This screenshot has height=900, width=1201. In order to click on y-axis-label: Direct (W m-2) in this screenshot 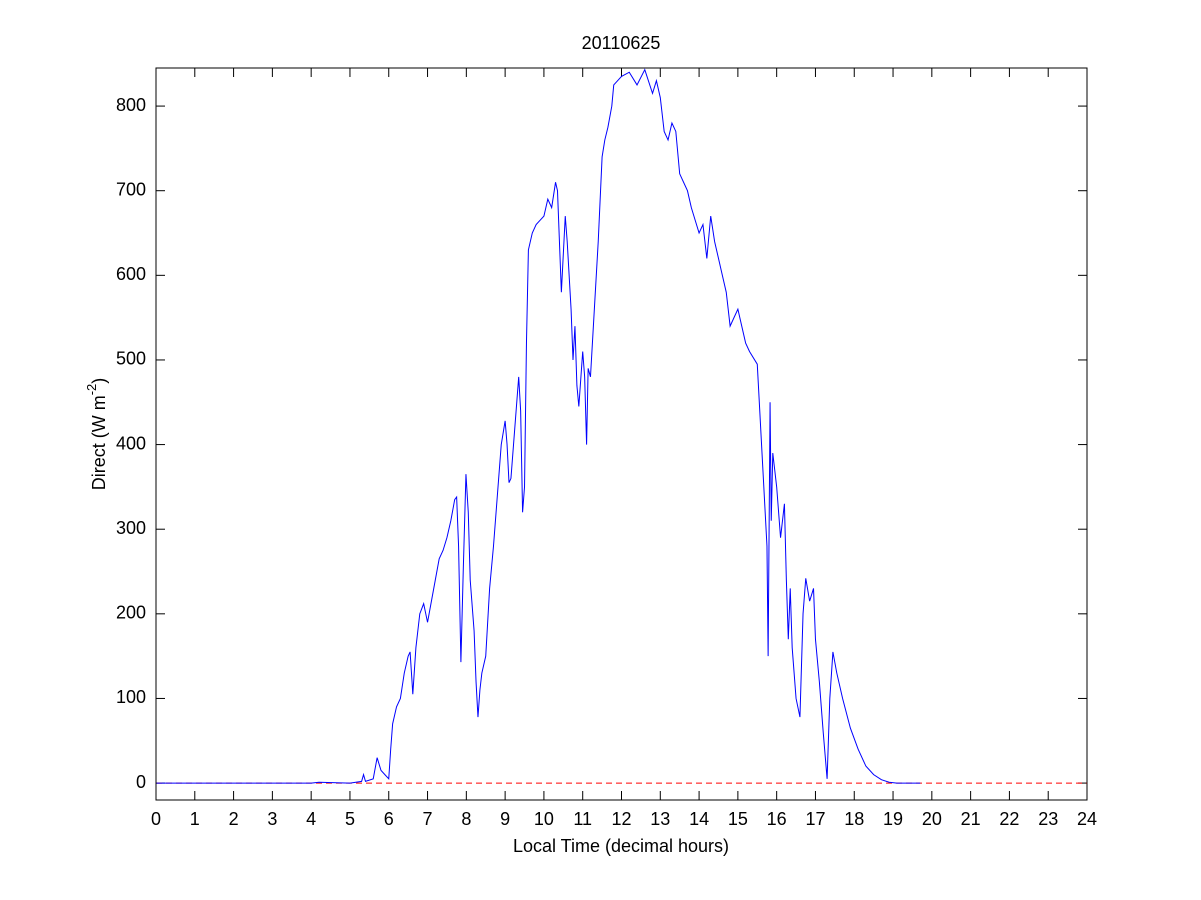, I will do `click(96, 434)`.